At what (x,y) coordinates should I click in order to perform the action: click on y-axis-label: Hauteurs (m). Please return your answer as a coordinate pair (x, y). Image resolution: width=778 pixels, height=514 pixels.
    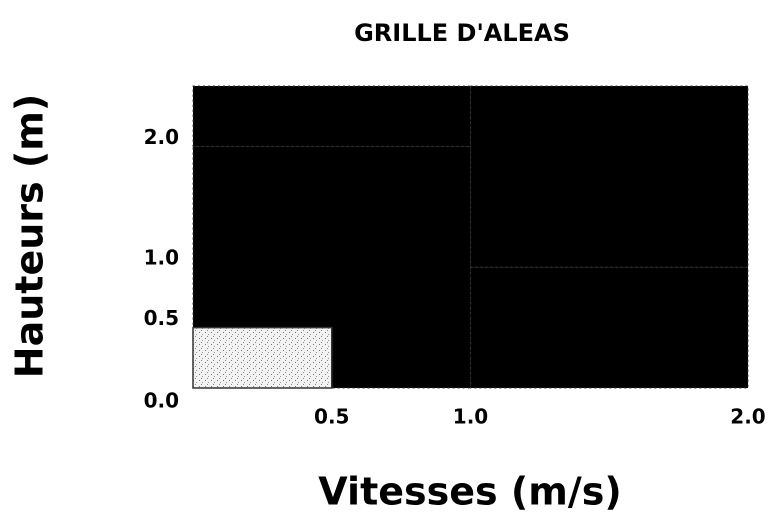
    Looking at the image, I should click on (30, 236).